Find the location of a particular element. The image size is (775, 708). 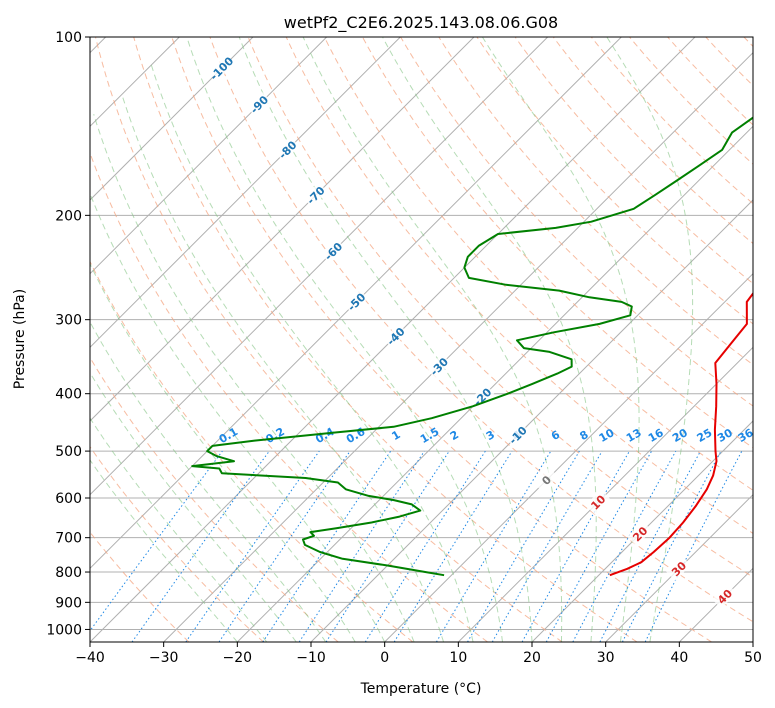

y-tick-label: 500 is located at coordinates (68, 452).